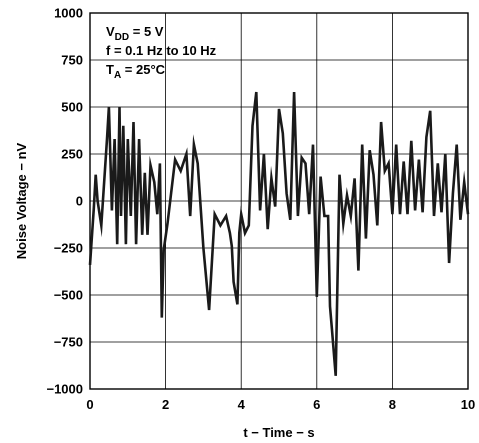 This screenshot has height=443, width=479. Describe the element at coordinates (117, 75) in the screenshot. I see `annotation-temperature-sub: A` at that location.